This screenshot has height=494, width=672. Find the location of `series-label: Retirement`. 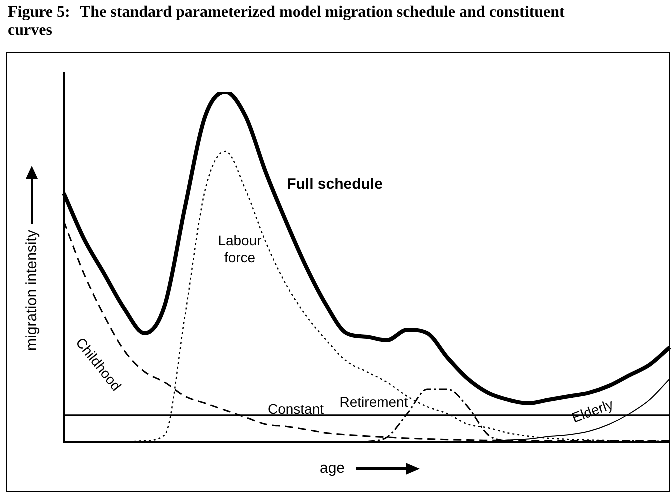

series-label: Retirement is located at coordinates (374, 402).